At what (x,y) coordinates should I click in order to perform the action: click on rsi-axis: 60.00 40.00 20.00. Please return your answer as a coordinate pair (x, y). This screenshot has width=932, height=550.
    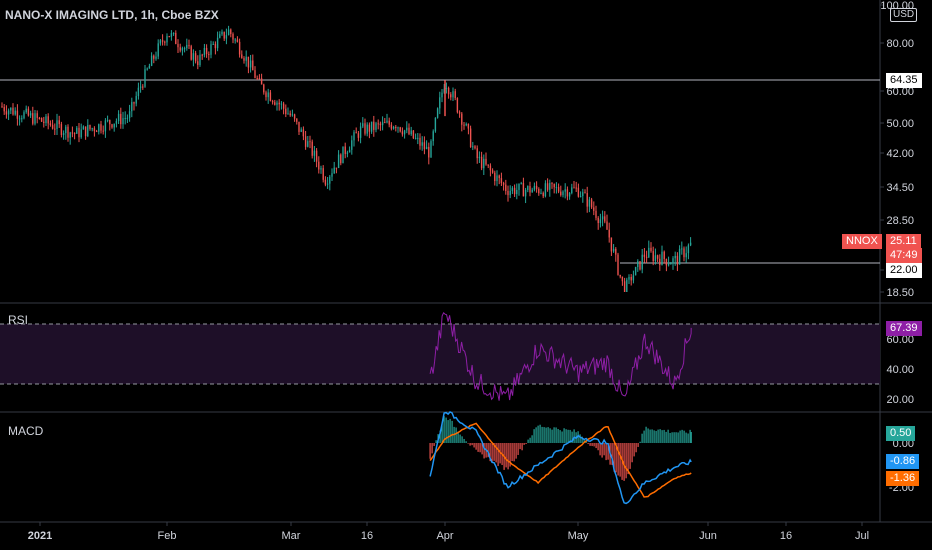
    Looking at the image, I should click on (900, 370).